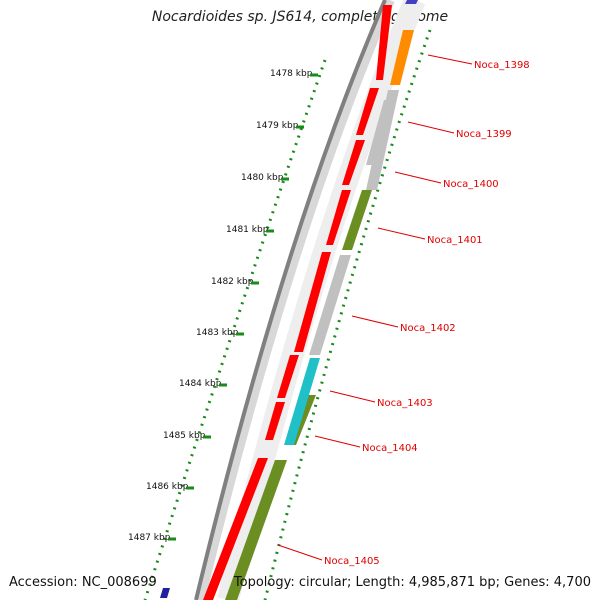 The height and width of the screenshot is (600, 600). What do you see at coordinates (277, 126) in the screenshot?
I see `tick-label-1479-kbp: 1479 kbp` at bounding box center [277, 126].